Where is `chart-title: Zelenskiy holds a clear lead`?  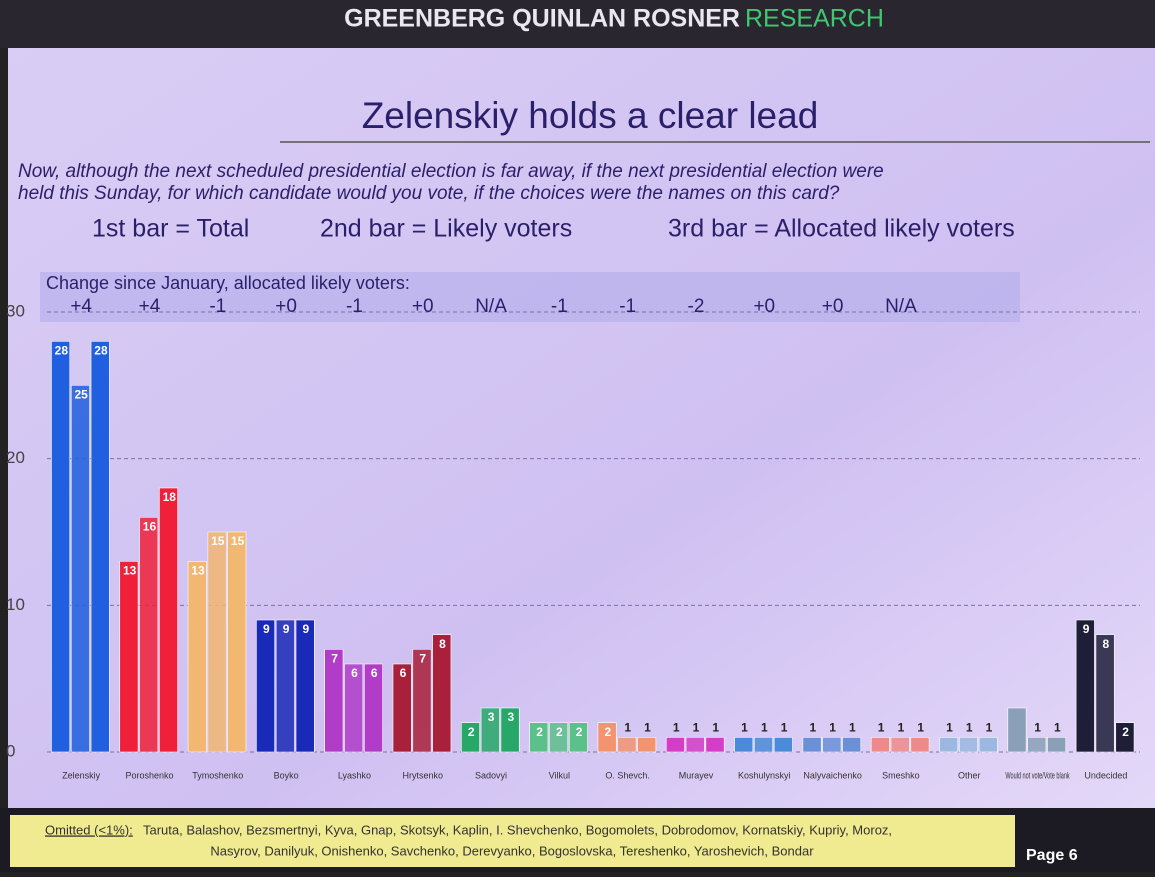 chart-title: Zelenskiy holds a clear lead is located at coordinates (590, 115).